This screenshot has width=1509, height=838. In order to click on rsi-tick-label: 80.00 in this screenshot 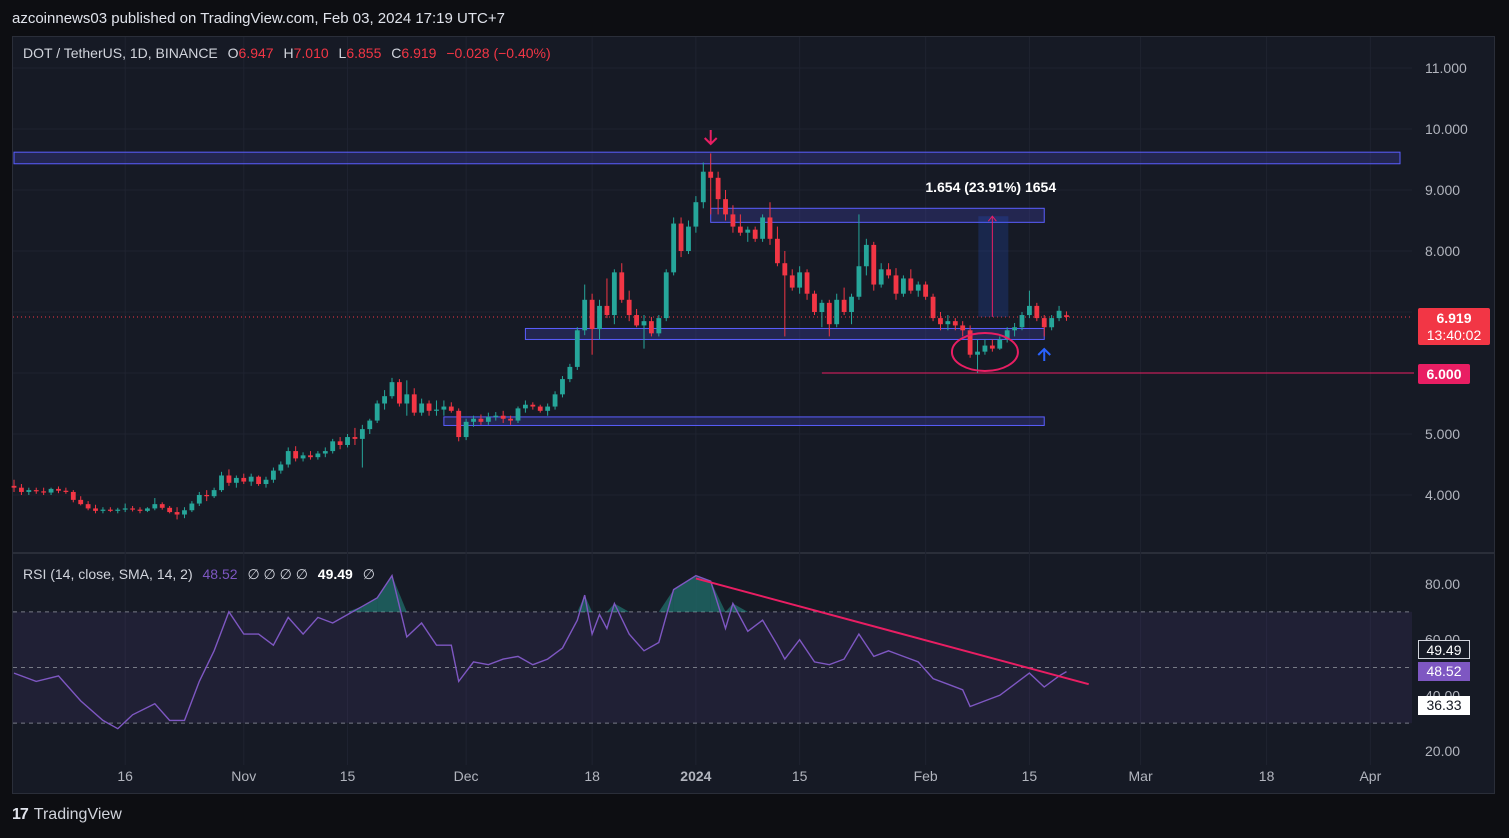, I will do `click(1442, 584)`.